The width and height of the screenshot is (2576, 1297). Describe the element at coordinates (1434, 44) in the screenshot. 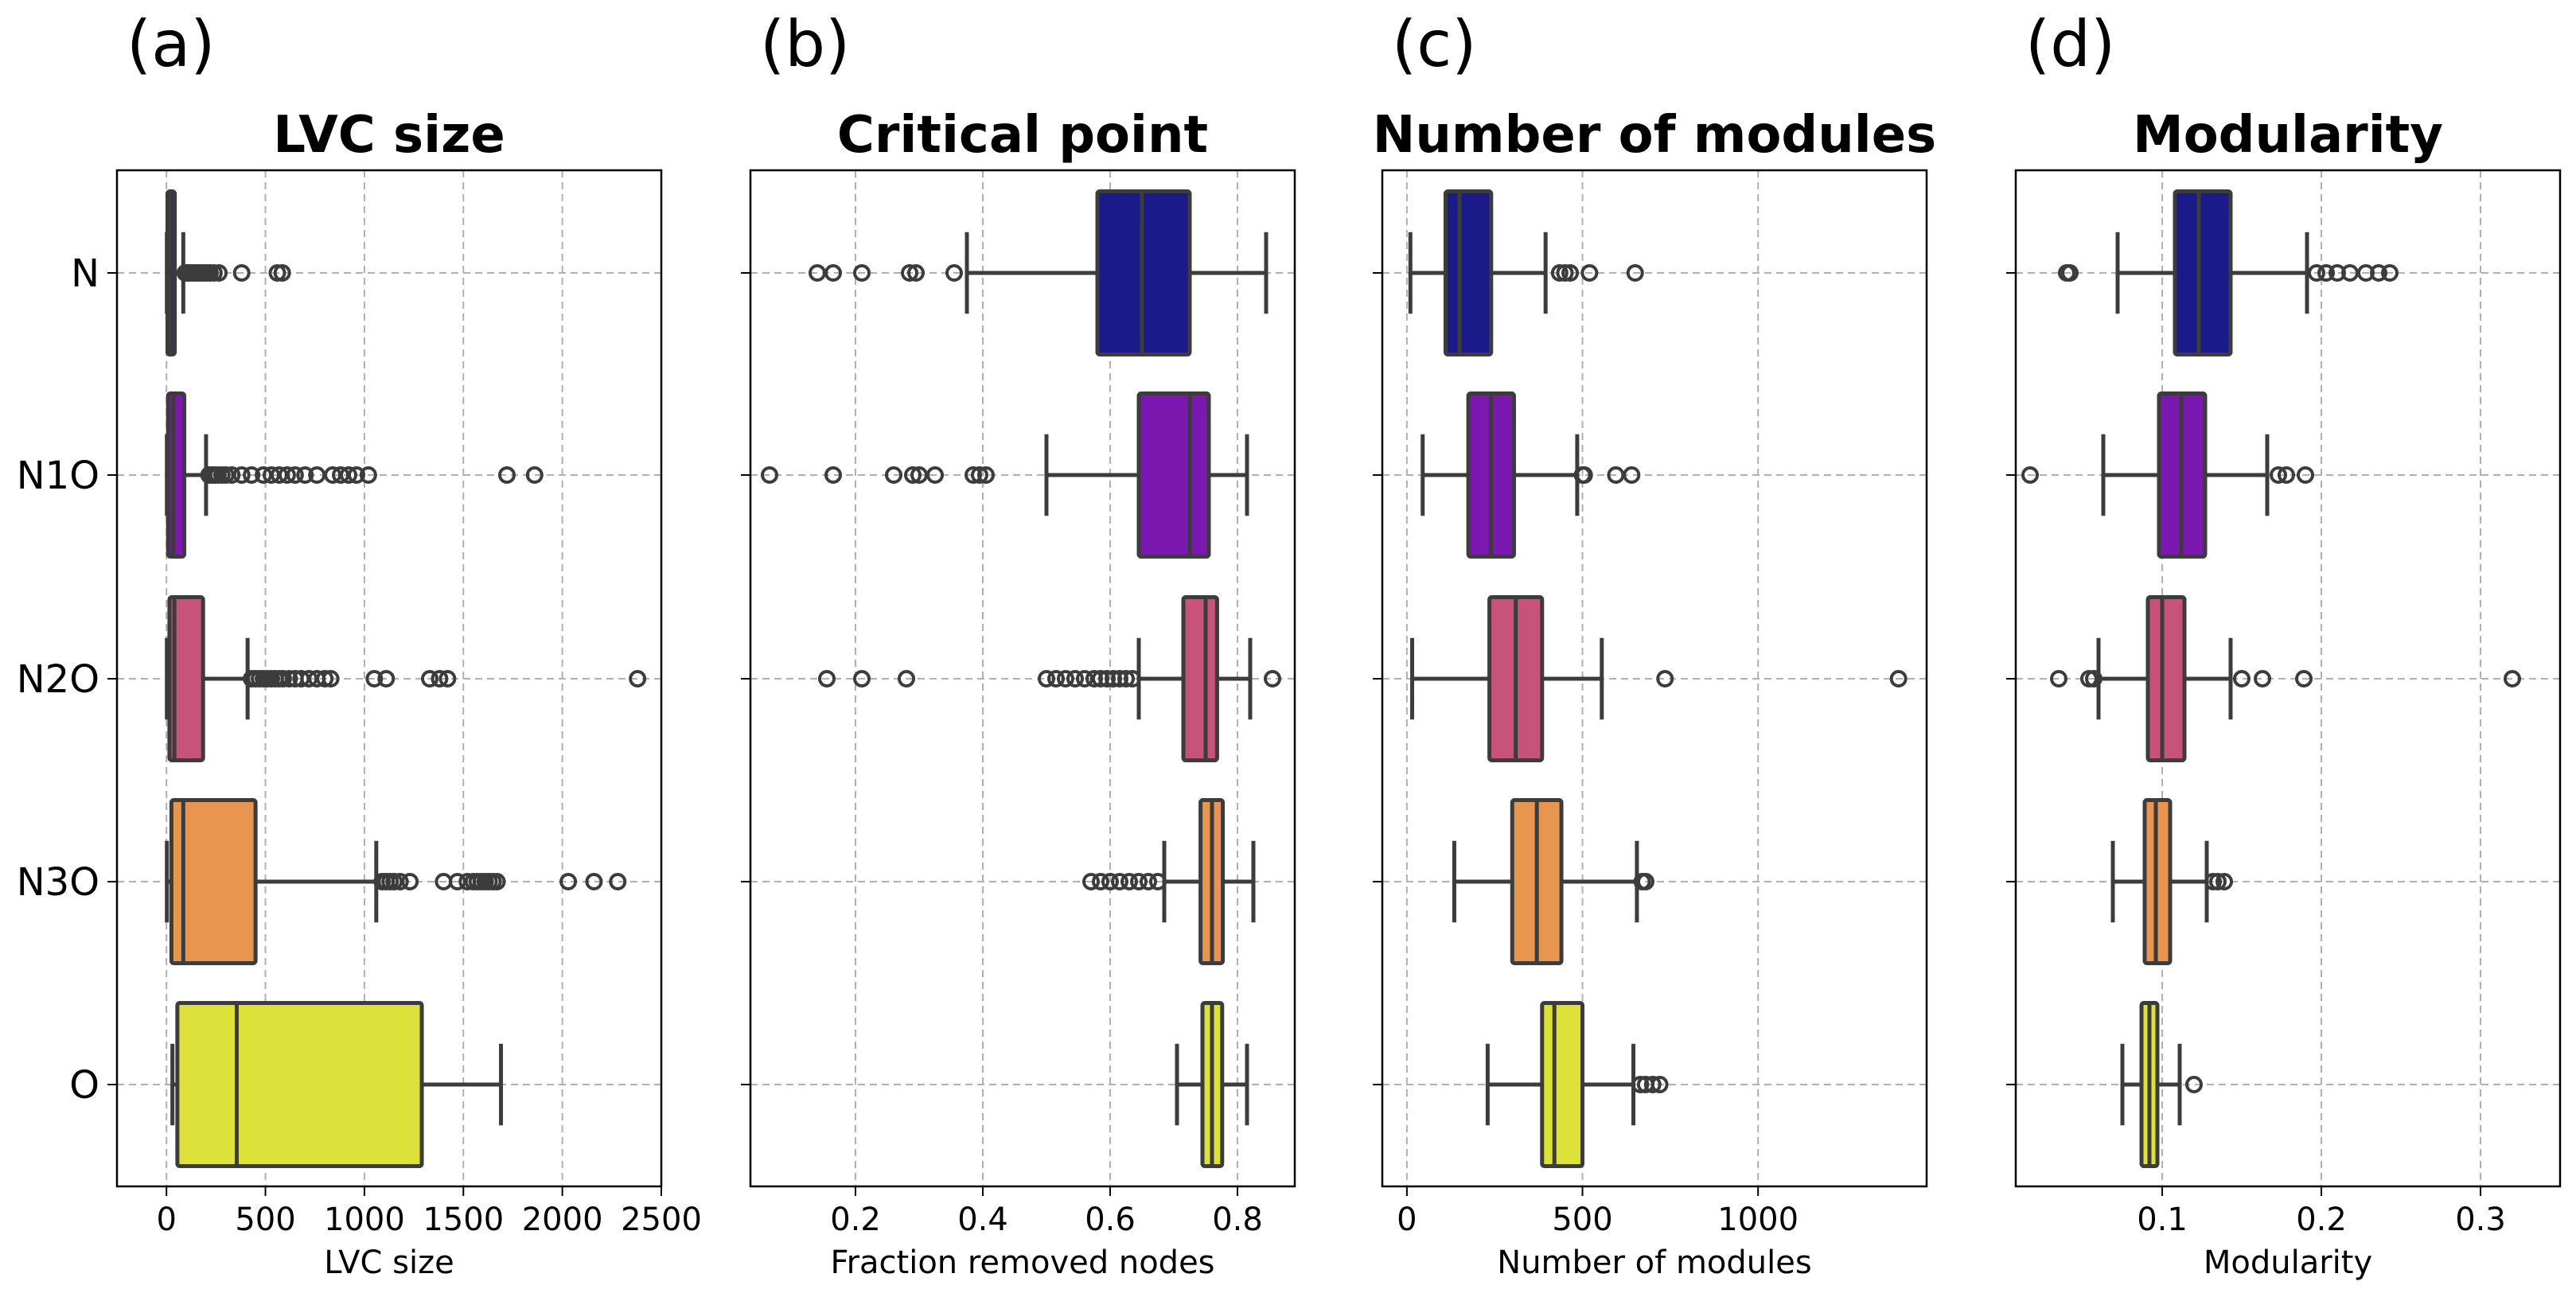

I see `panel-label: (c)` at that location.